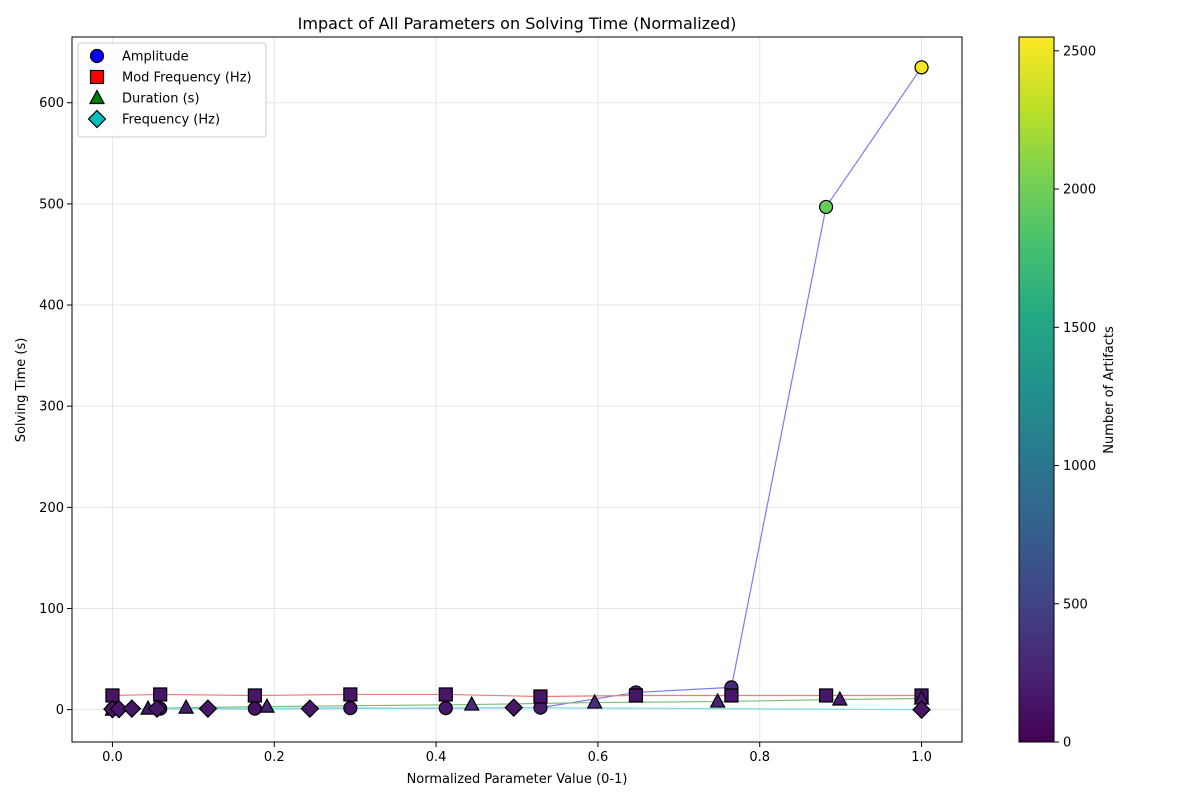 This screenshot has height=800, width=1200. What do you see at coordinates (155, 57) in the screenshot?
I see `legend-entry-label: Amplitude` at bounding box center [155, 57].